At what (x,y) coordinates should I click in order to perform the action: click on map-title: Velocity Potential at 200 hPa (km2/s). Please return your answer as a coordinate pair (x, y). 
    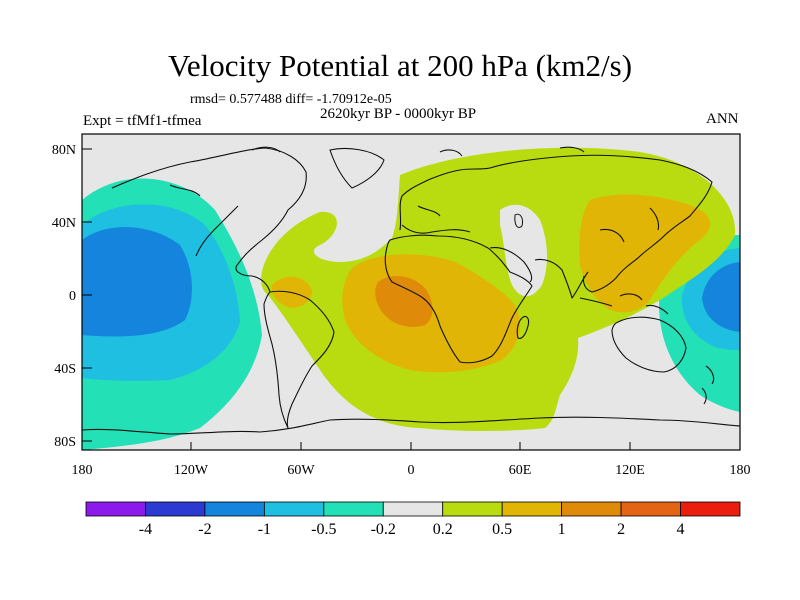
    Looking at the image, I should click on (400, 65).